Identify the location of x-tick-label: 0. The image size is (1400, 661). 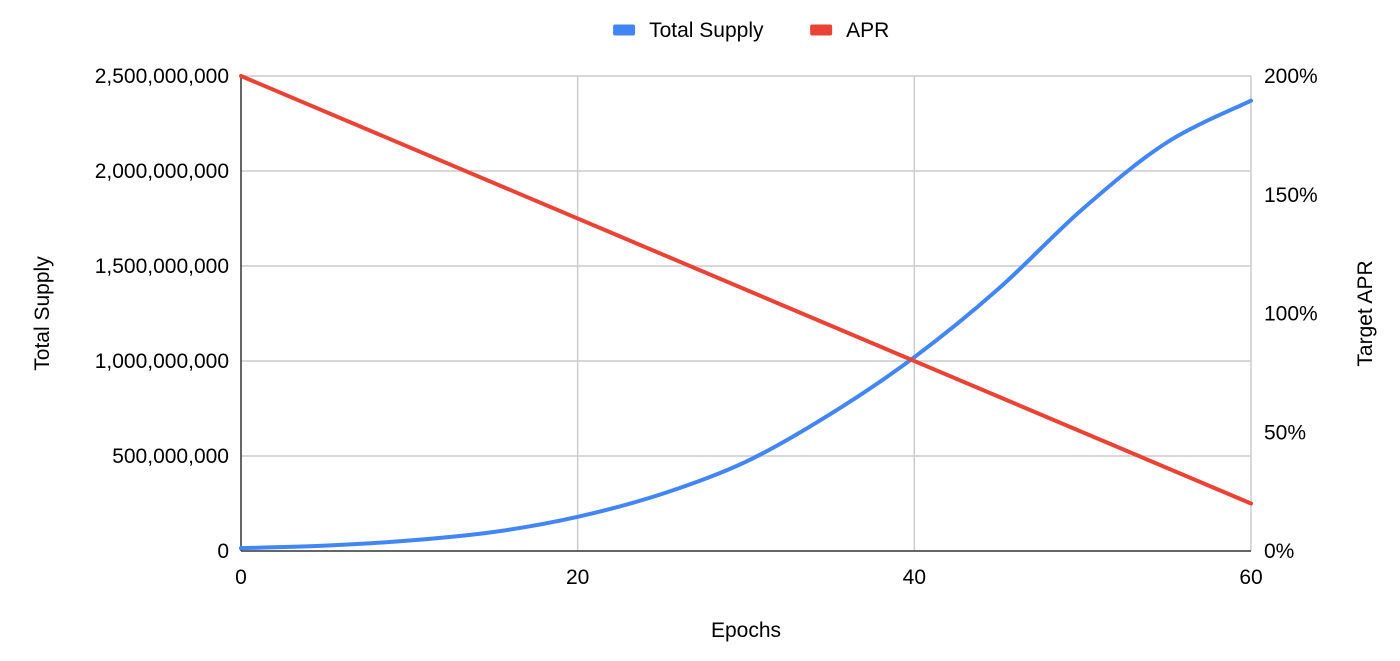
(241, 577).